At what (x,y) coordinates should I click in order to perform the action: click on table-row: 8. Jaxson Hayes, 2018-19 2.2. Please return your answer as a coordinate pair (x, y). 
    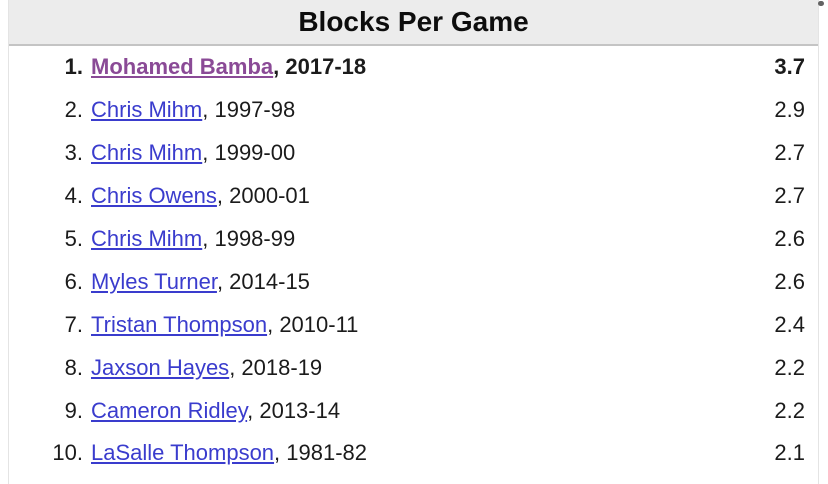
    Looking at the image, I should click on (413, 367).